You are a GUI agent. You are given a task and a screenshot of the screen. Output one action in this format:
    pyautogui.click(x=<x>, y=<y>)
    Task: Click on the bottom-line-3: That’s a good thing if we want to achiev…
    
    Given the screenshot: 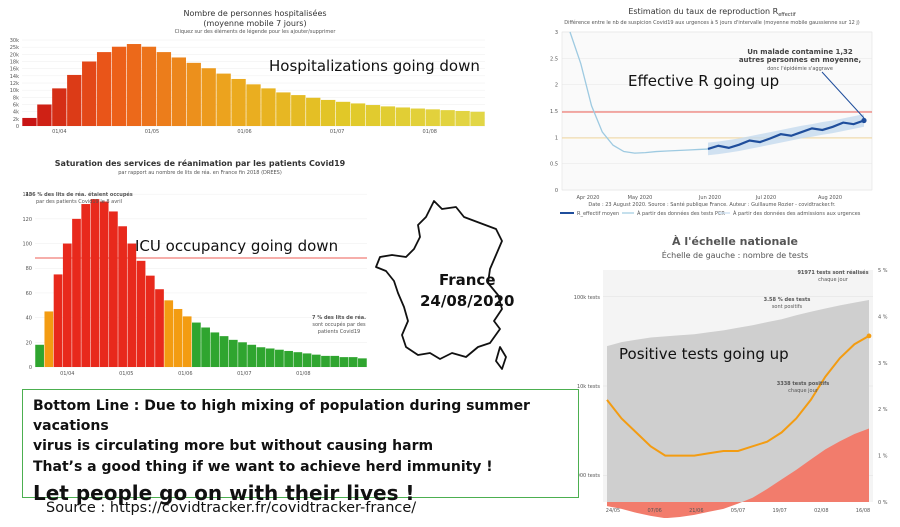 What is the action you would take?
    pyautogui.click(x=263, y=467)
    